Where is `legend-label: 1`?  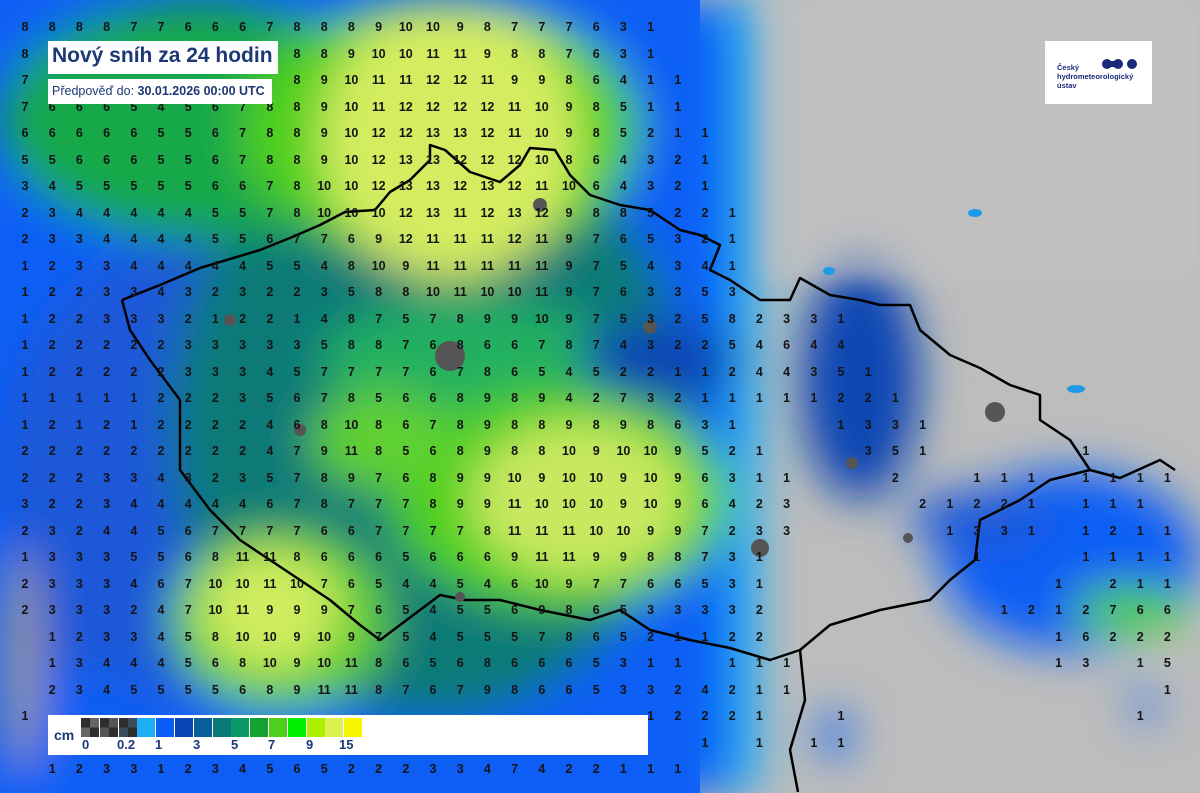
legend-label: 1 is located at coordinates (159, 744).